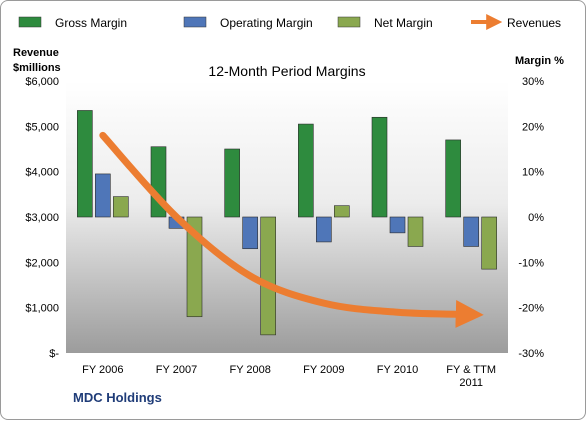 The height and width of the screenshot is (422, 588). What do you see at coordinates (534, 23) in the screenshot?
I see `legend-label: Revenues` at bounding box center [534, 23].